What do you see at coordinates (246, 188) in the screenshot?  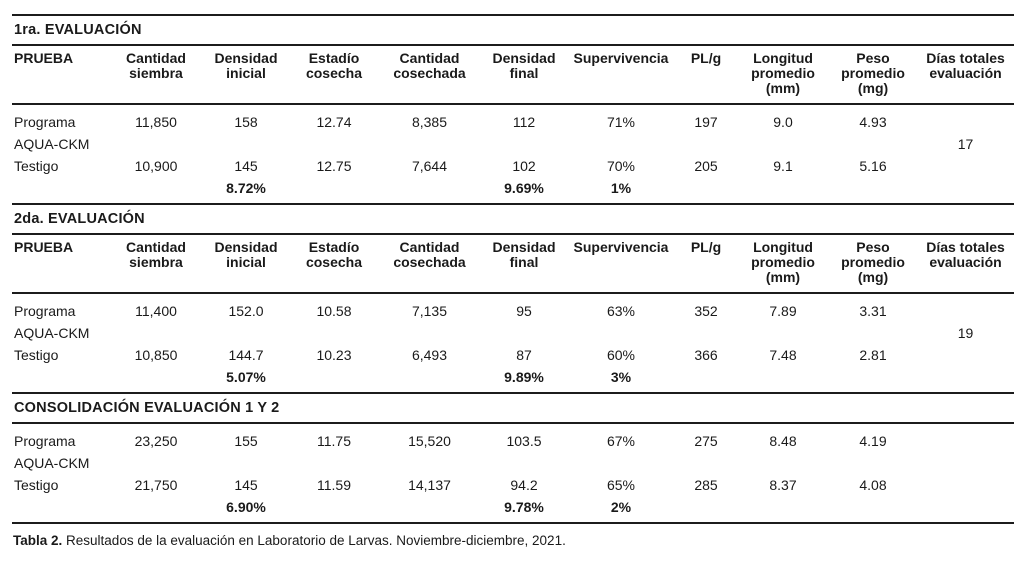 I see `data-cell: 8.72%` at bounding box center [246, 188].